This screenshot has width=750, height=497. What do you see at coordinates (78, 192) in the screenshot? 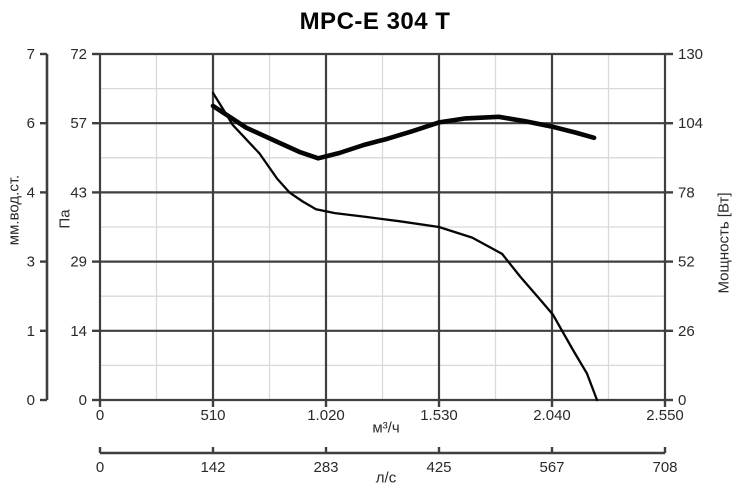
I see `pa-tick-label: 43` at bounding box center [78, 192].